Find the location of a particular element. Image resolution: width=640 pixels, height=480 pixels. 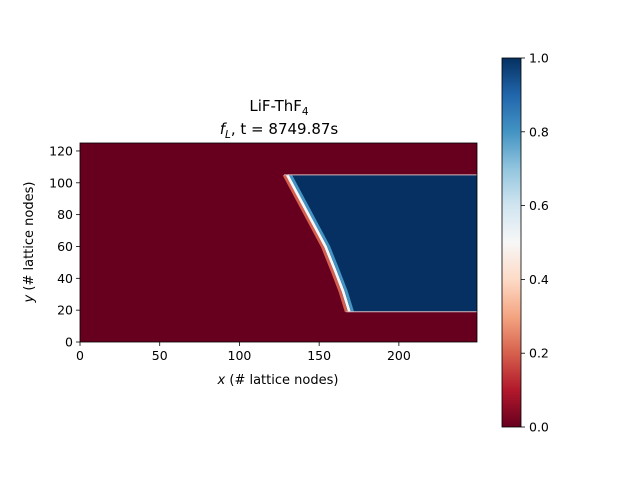

heatmap-interface-inner is located at coordinates (321, 243).